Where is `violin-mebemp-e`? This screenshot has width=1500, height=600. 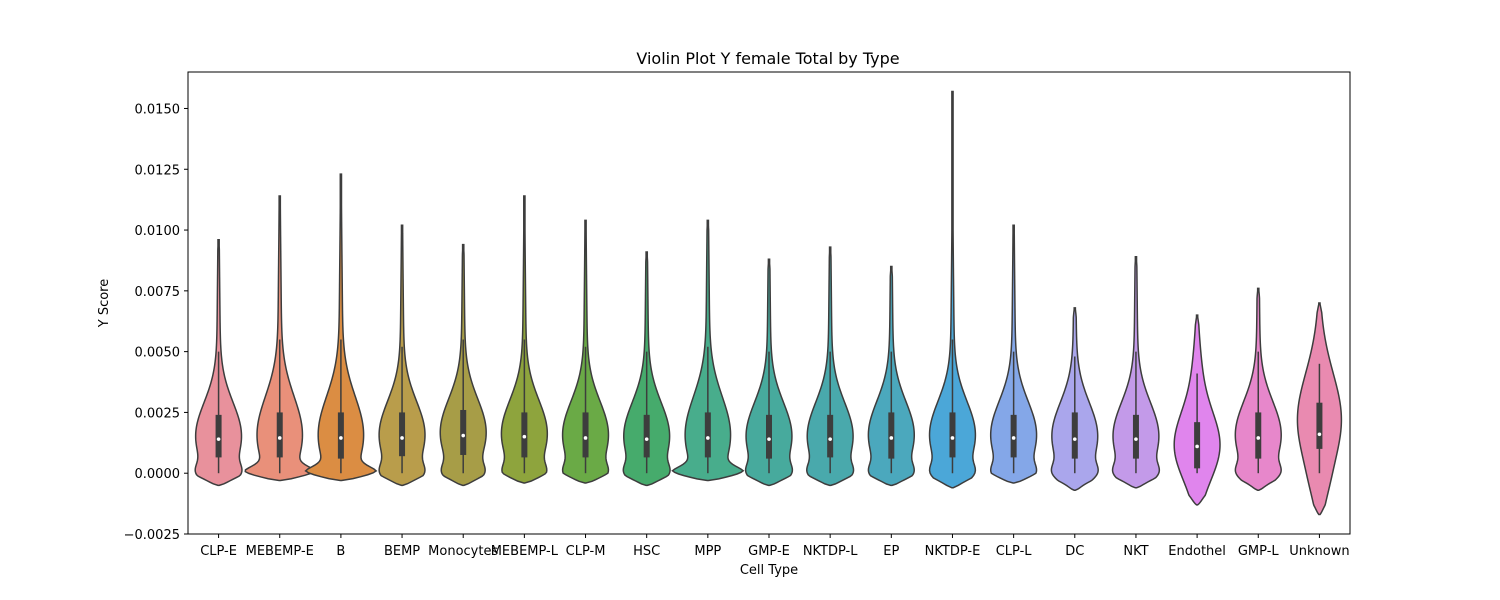
violin-mebemp-e is located at coordinates (280, 338).